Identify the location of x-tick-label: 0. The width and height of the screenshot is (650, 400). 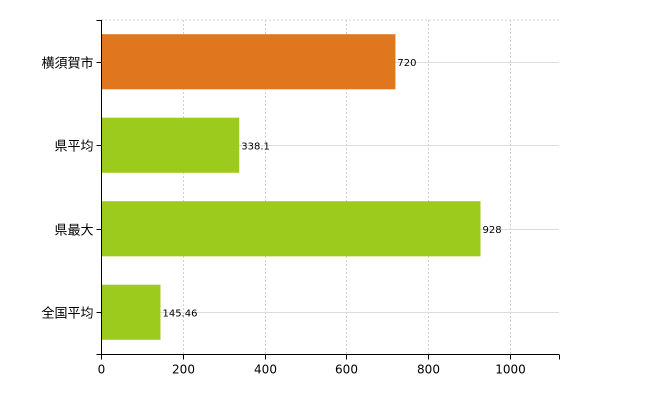
(102, 370).